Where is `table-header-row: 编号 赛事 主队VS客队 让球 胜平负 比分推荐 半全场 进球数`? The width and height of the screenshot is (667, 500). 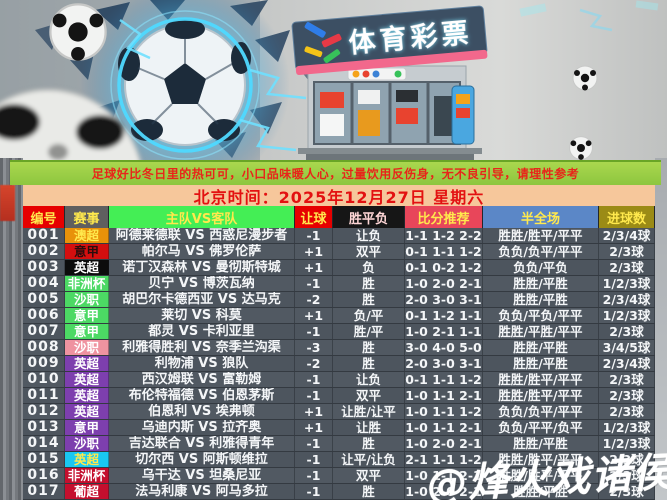 table-header-row: 编号 赛事 主队VS客队 让球 胜平负 比分推荐 半全场 进球数 is located at coordinates (339, 217).